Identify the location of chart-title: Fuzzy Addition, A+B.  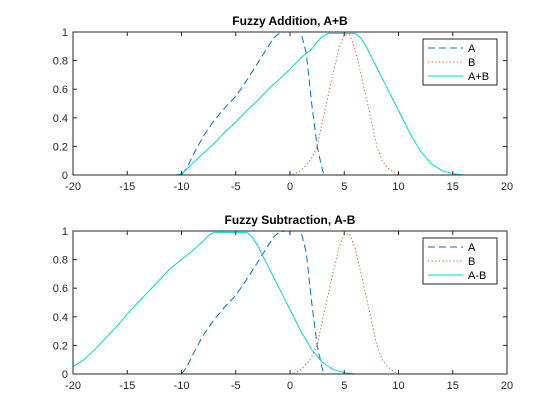
(290, 21).